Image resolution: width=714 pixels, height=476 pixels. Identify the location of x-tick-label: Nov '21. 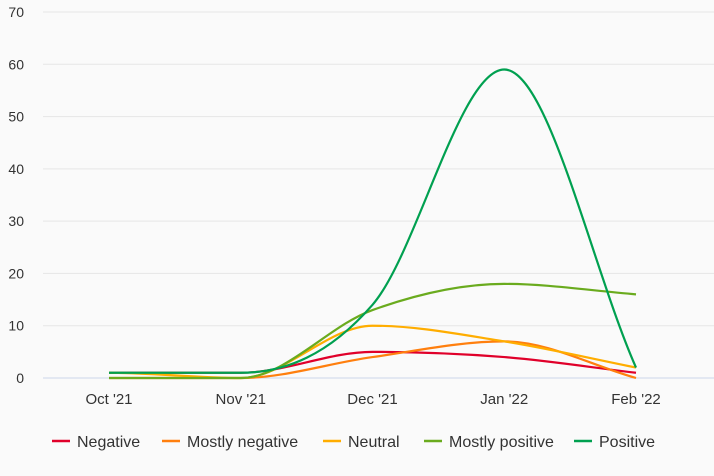
(241, 399).